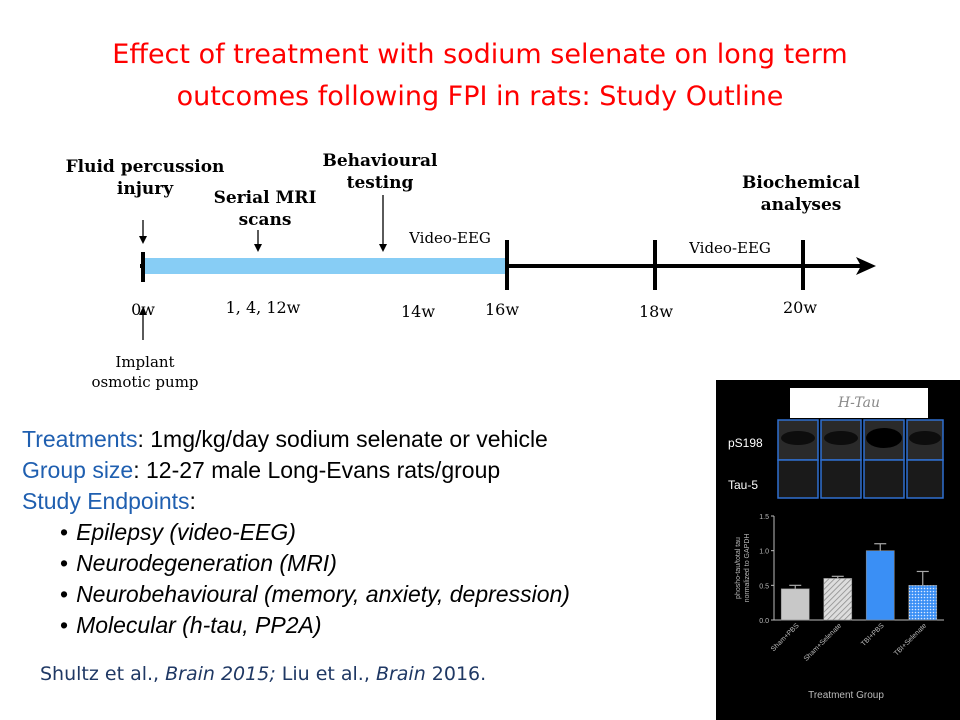 The height and width of the screenshot is (720, 960). I want to click on chart-y-tick-label: 1.0, so click(764, 552).